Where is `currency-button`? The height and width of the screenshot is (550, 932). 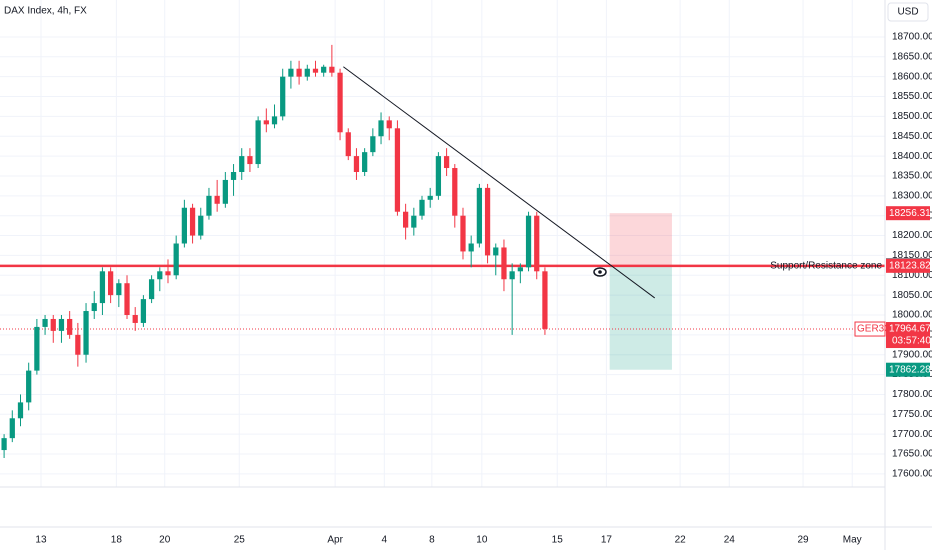 currency-button is located at coordinates (908, 12).